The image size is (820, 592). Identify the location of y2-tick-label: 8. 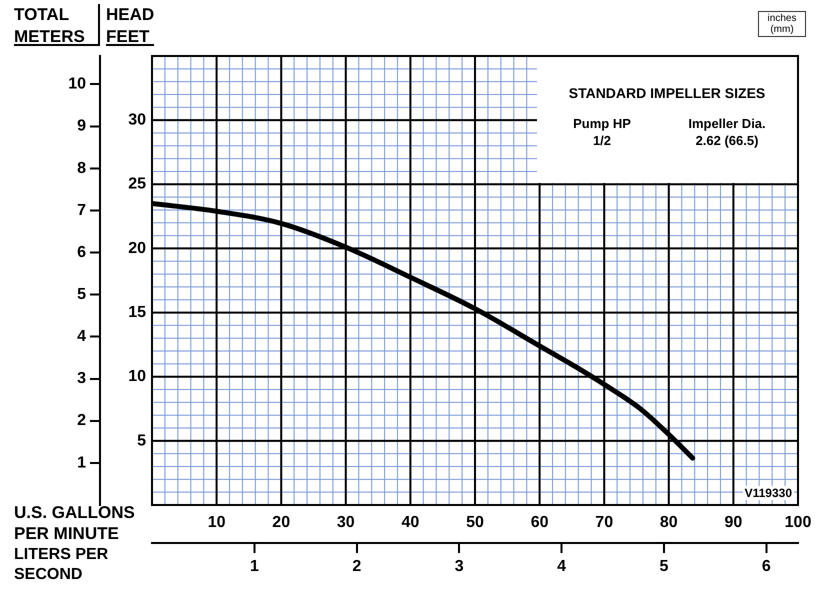
(81, 168).